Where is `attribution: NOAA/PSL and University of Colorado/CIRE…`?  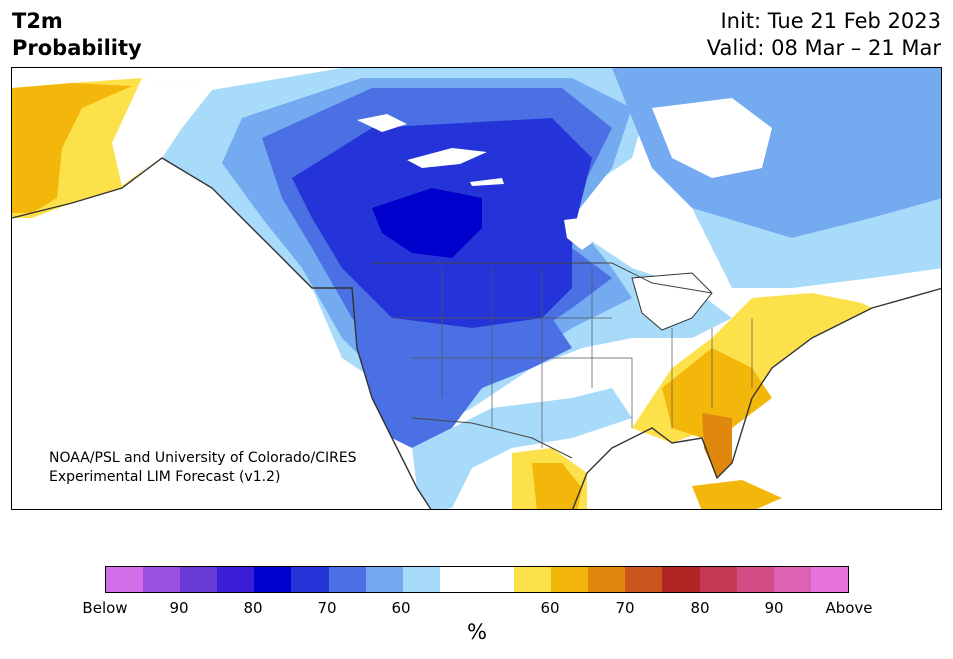 attribution: NOAA/PSL and University of Colorado/CIRE… is located at coordinates (203, 468).